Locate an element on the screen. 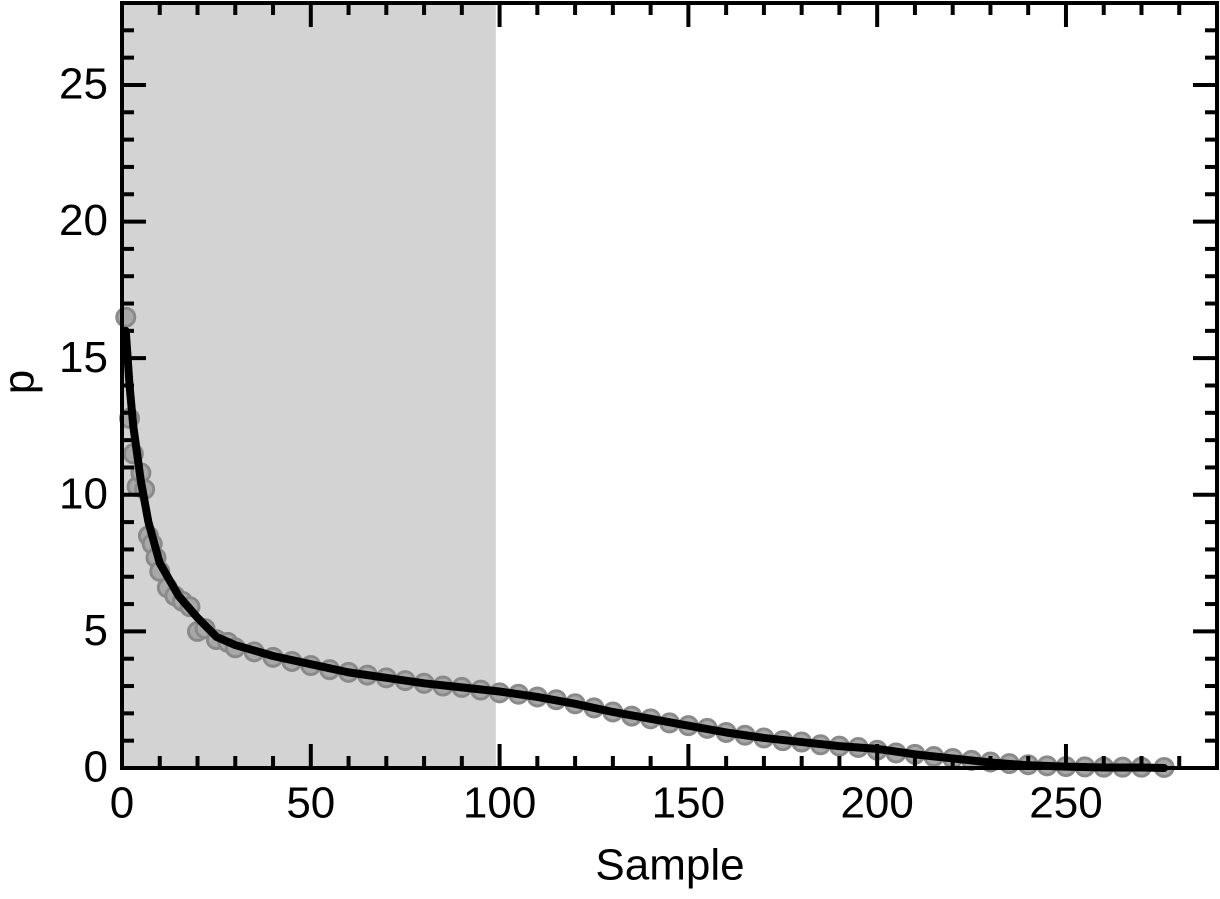 This screenshot has width=1220, height=899. x-tick-label: 150 is located at coordinates (688, 803).